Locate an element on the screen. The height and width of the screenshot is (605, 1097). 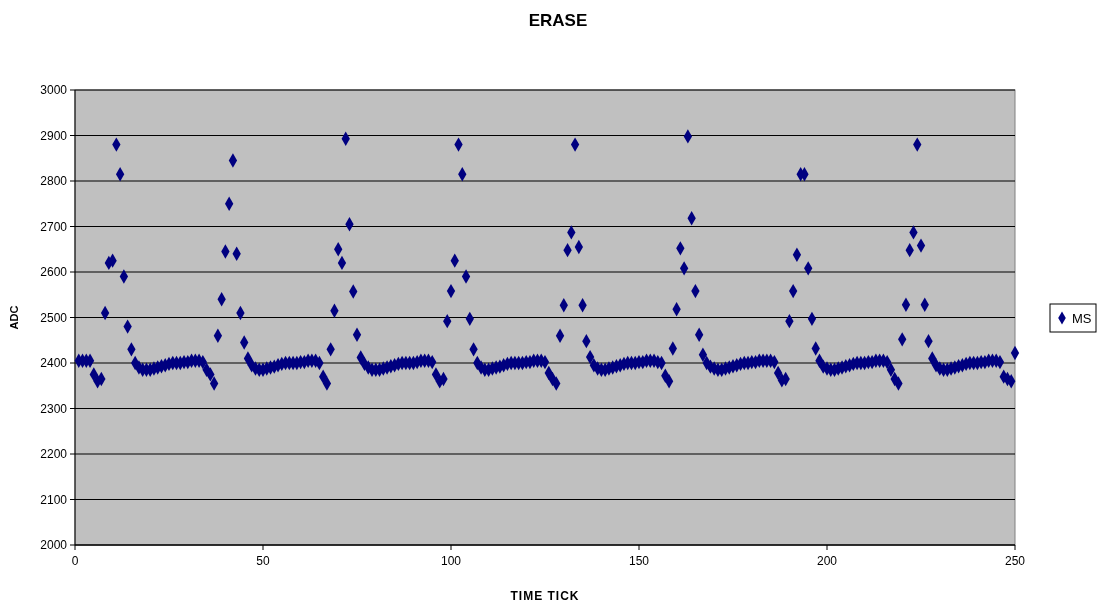
chart-title: ERASE is located at coordinates (558, 20).